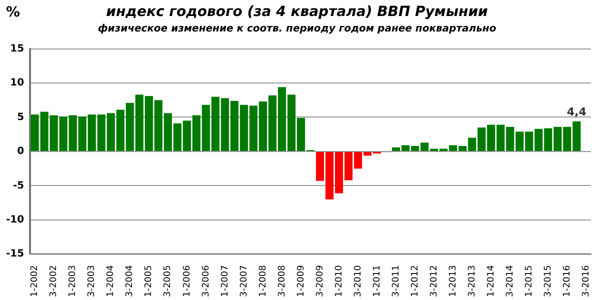 The width and height of the screenshot is (600, 300). What do you see at coordinates (15, 220) in the screenshot?
I see `y-tick-label: -10` at bounding box center [15, 220].